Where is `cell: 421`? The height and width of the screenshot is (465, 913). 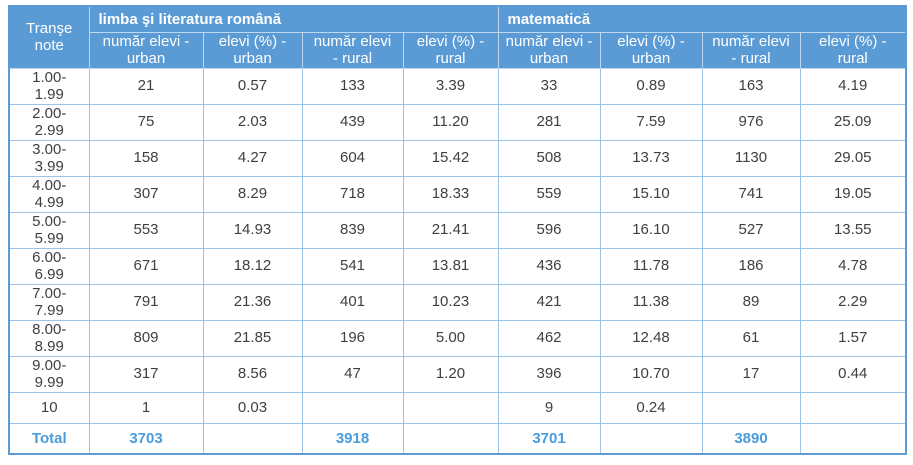
cell: 421 is located at coordinates (549, 302).